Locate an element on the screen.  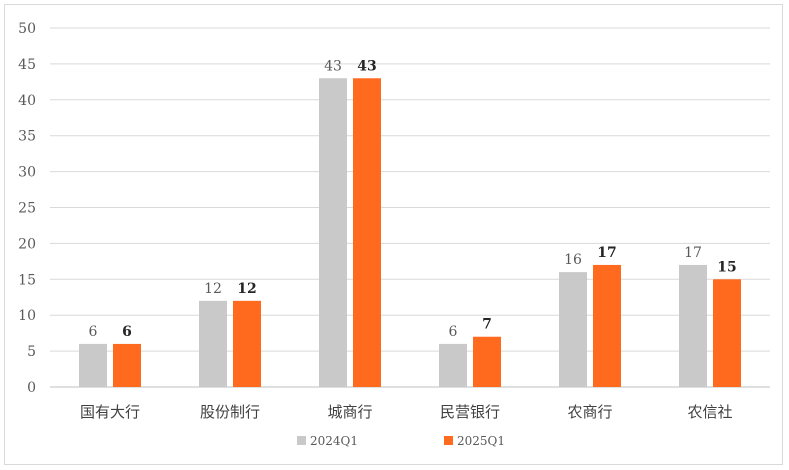
y-tick-label: 30 is located at coordinates (27, 173).